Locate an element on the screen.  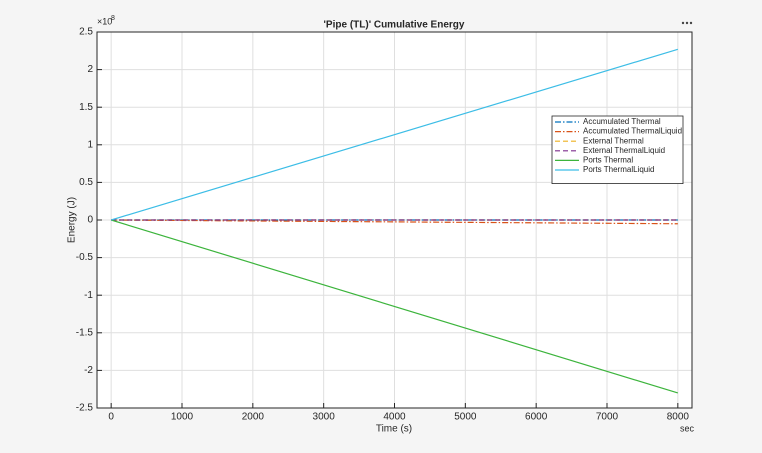
y-tick-label: 2.5 is located at coordinates (86, 32).